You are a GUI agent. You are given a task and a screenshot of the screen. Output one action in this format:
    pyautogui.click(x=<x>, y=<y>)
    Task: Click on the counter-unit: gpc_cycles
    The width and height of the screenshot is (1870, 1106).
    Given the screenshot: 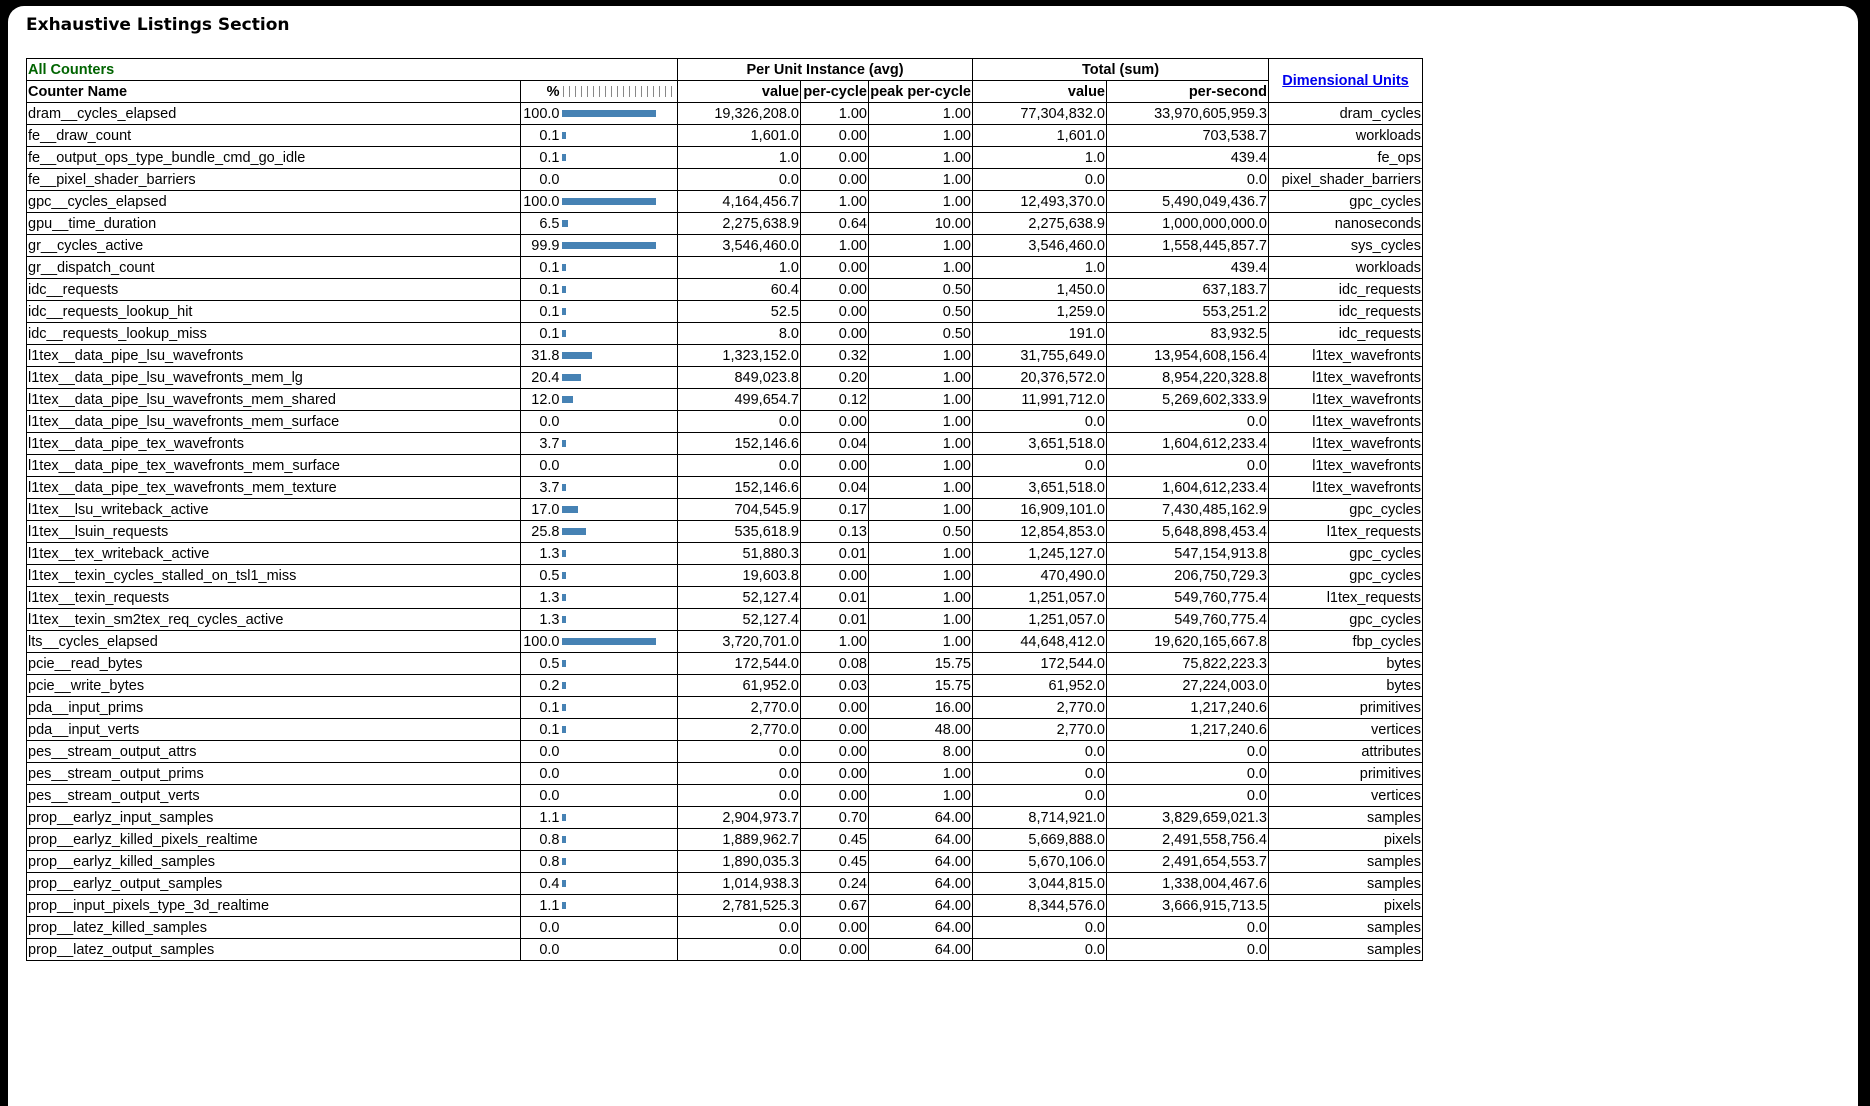 What is the action you would take?
    pyautogui.click(x=1345, y=575)
    